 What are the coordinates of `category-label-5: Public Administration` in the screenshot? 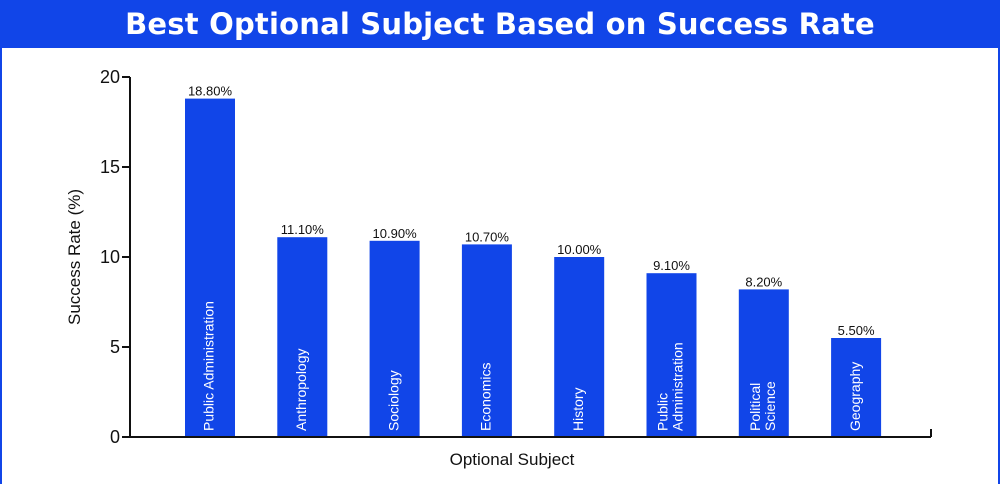 It's located at (670, 386).